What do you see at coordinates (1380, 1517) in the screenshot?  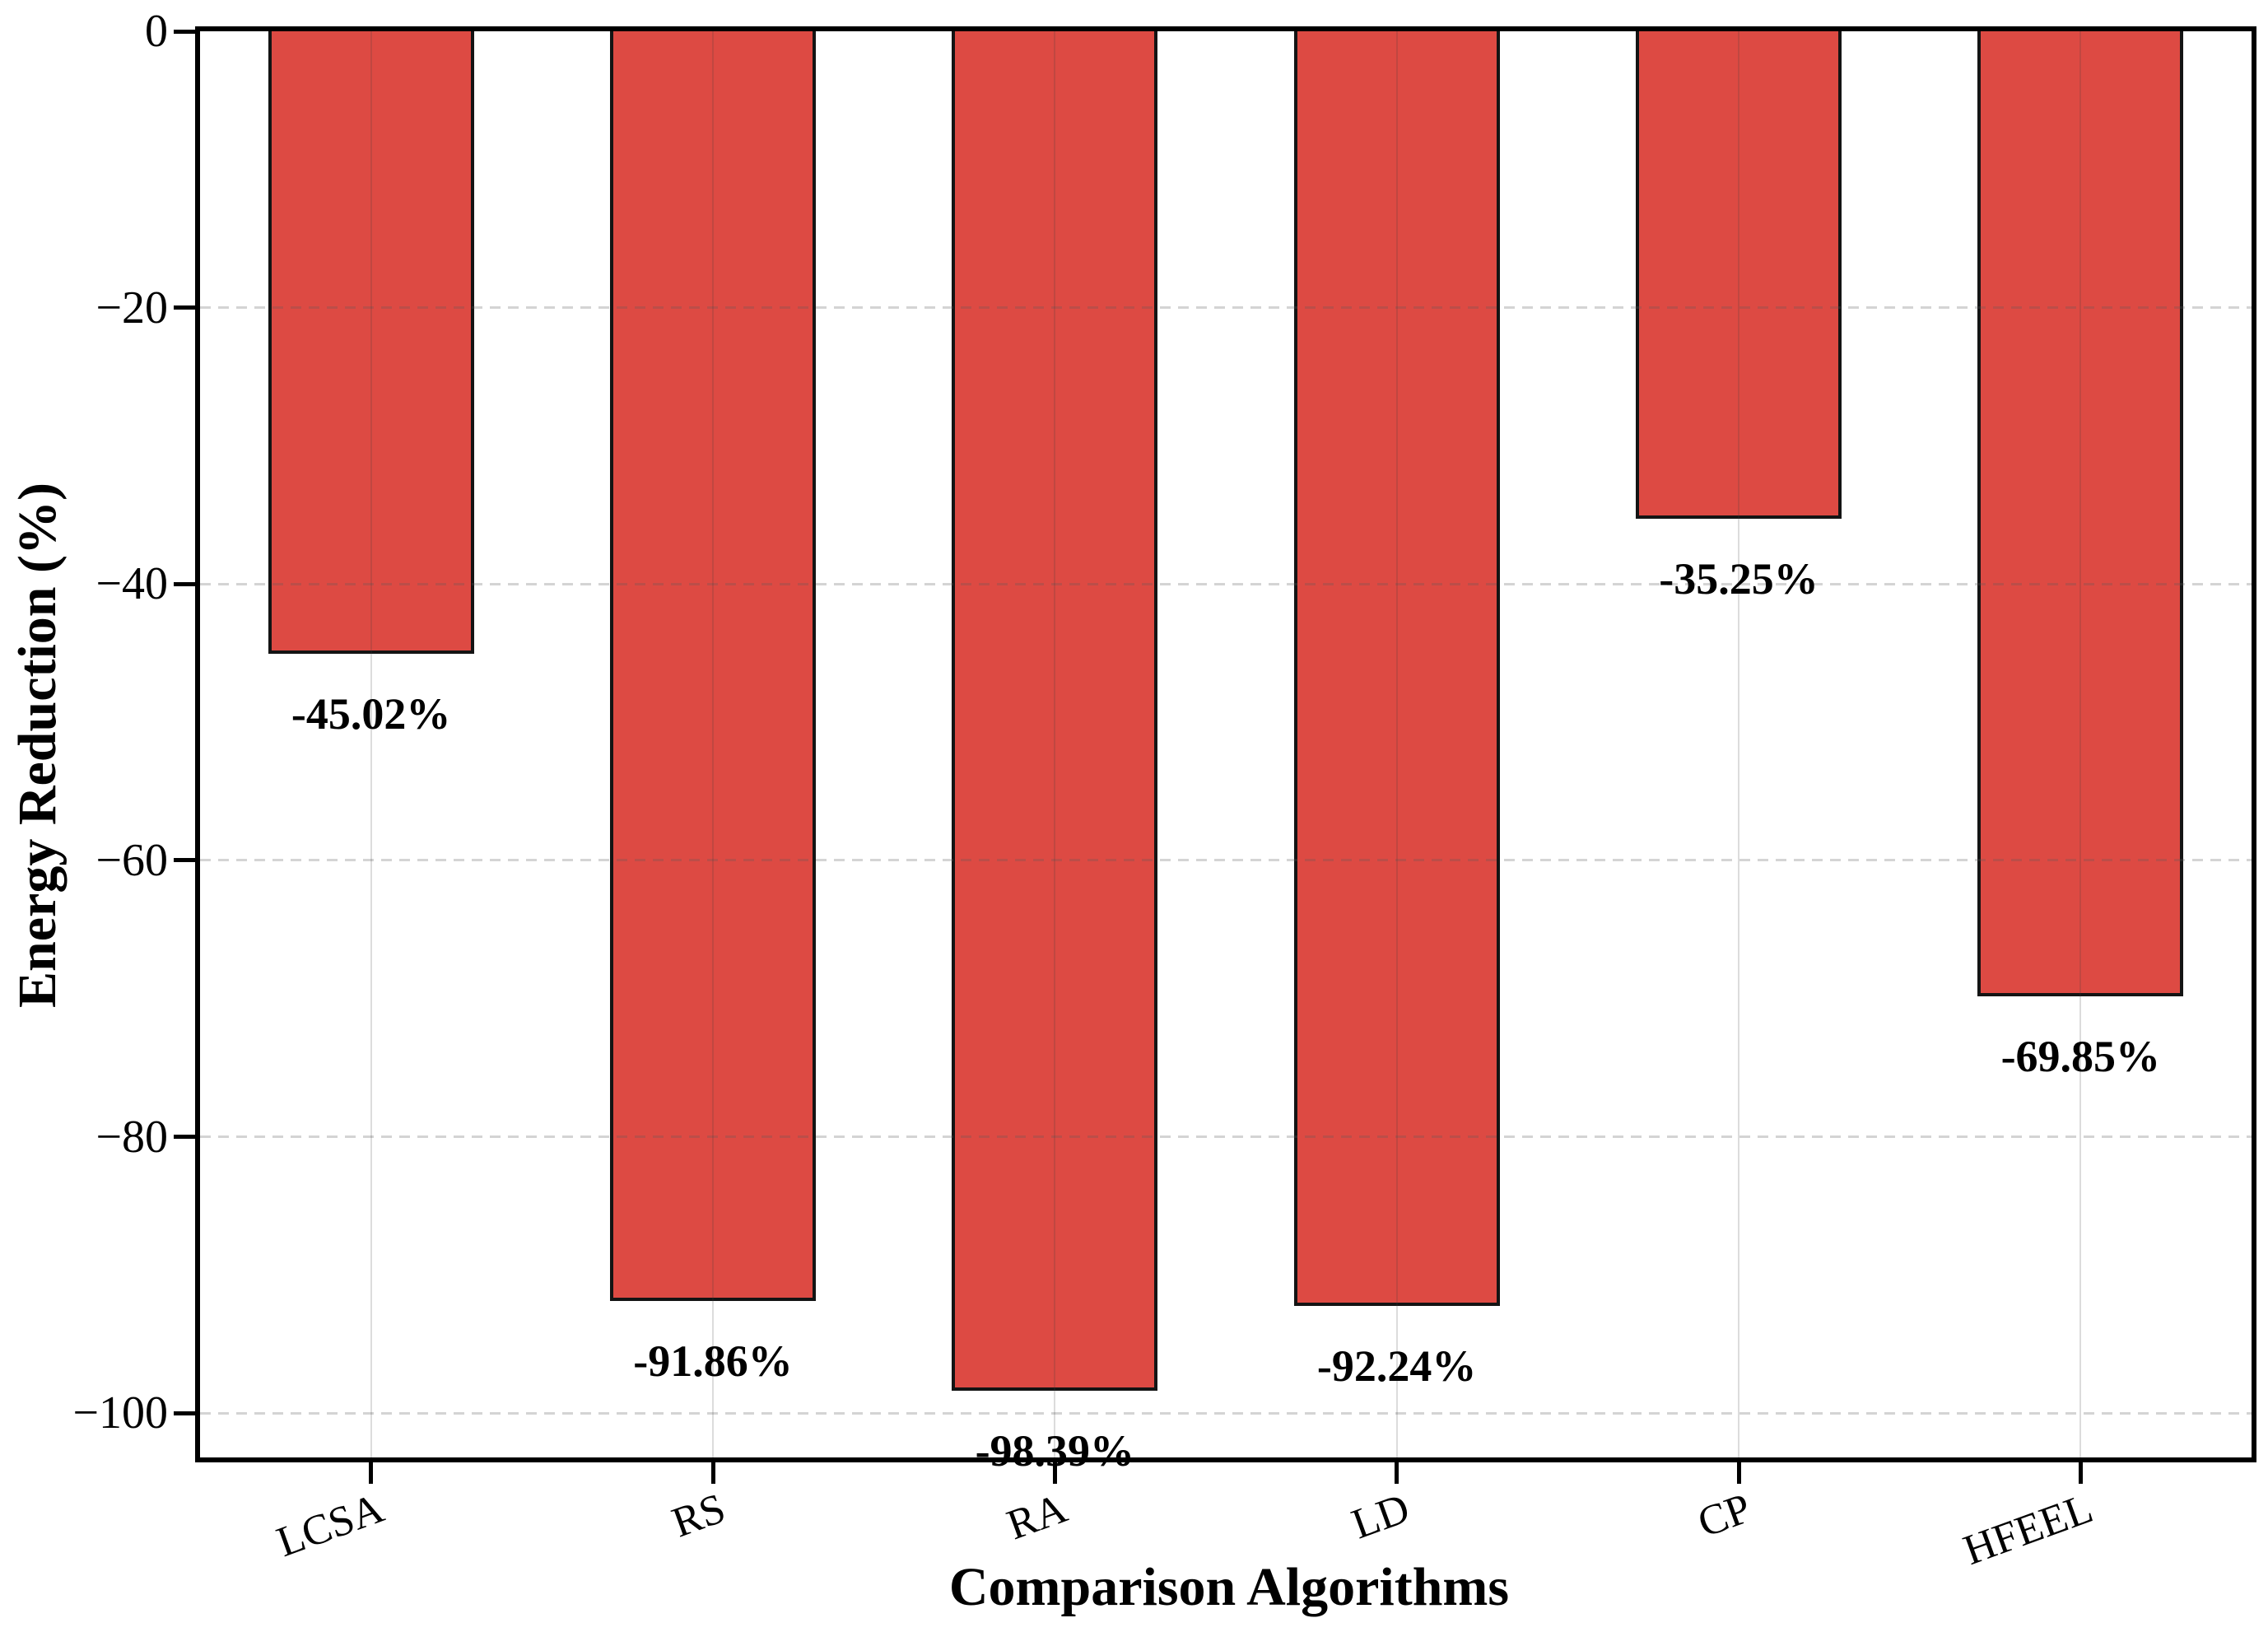 I see `x-tick-label: LD` at bounding box center [1380, 1517].